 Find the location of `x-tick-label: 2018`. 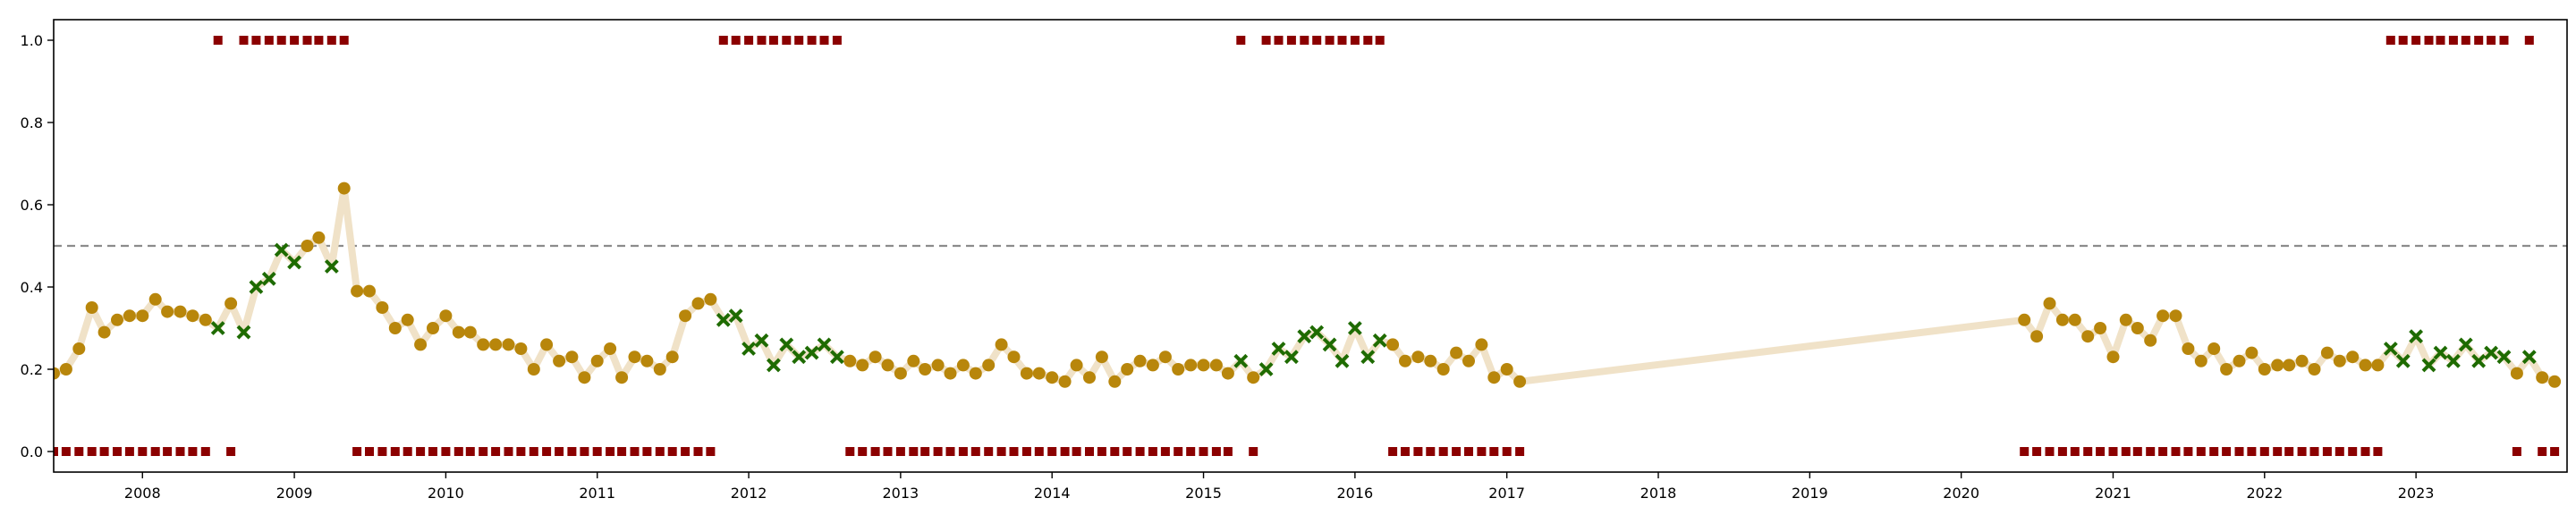

x-tick-label: 2018 is located at coordinates (1658, 493).